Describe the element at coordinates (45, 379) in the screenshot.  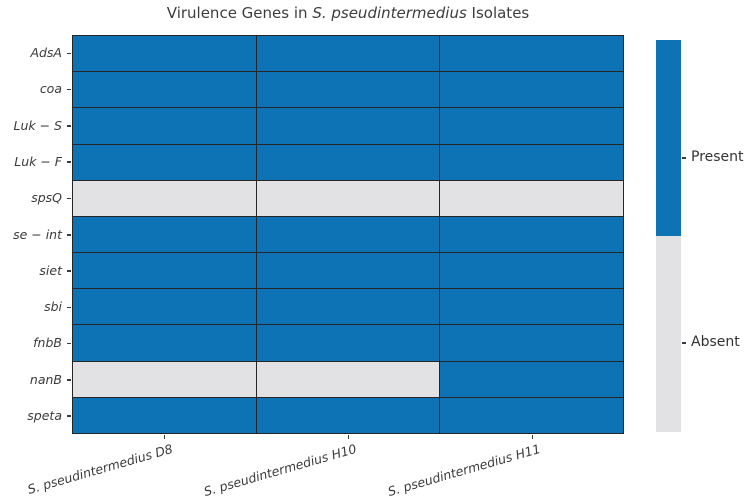
I see `y-axis-label: nanB` at that location.